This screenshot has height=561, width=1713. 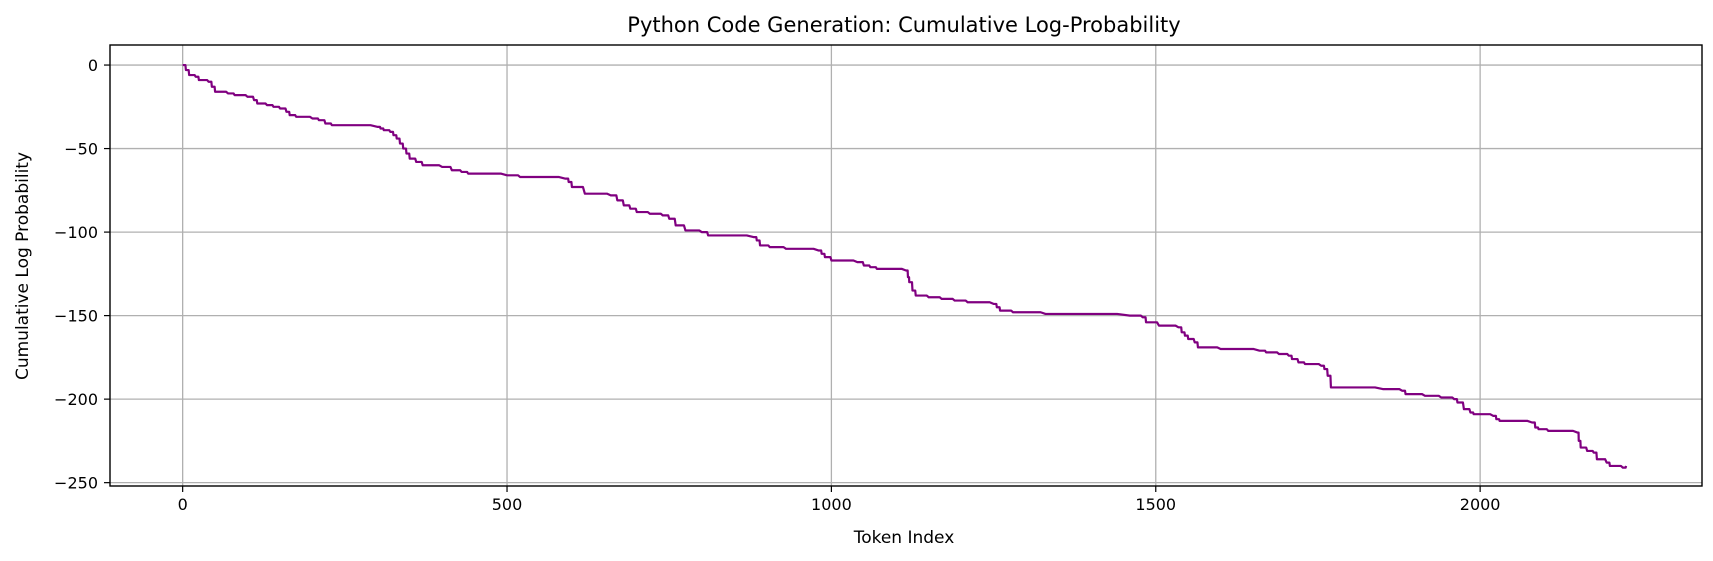 What do you see at coordinates (507, 504) in the screenshot?
I see `x-tick-label: 500` at bounding box center [507, 504].